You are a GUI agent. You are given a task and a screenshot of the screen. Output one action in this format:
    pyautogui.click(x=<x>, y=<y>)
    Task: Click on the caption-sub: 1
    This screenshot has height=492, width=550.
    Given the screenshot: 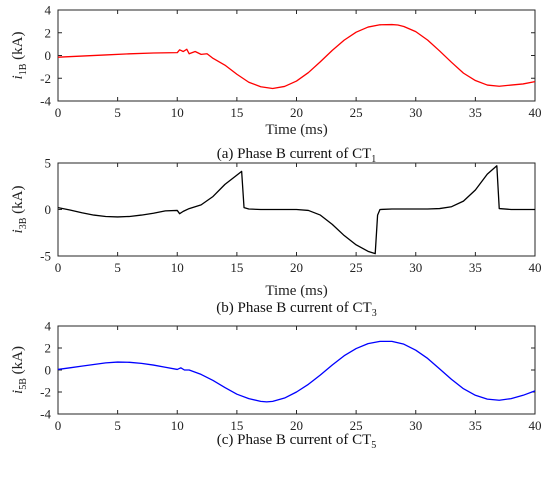 What is the action you would take?
    pyautogui.click(x=373, y=159)
    